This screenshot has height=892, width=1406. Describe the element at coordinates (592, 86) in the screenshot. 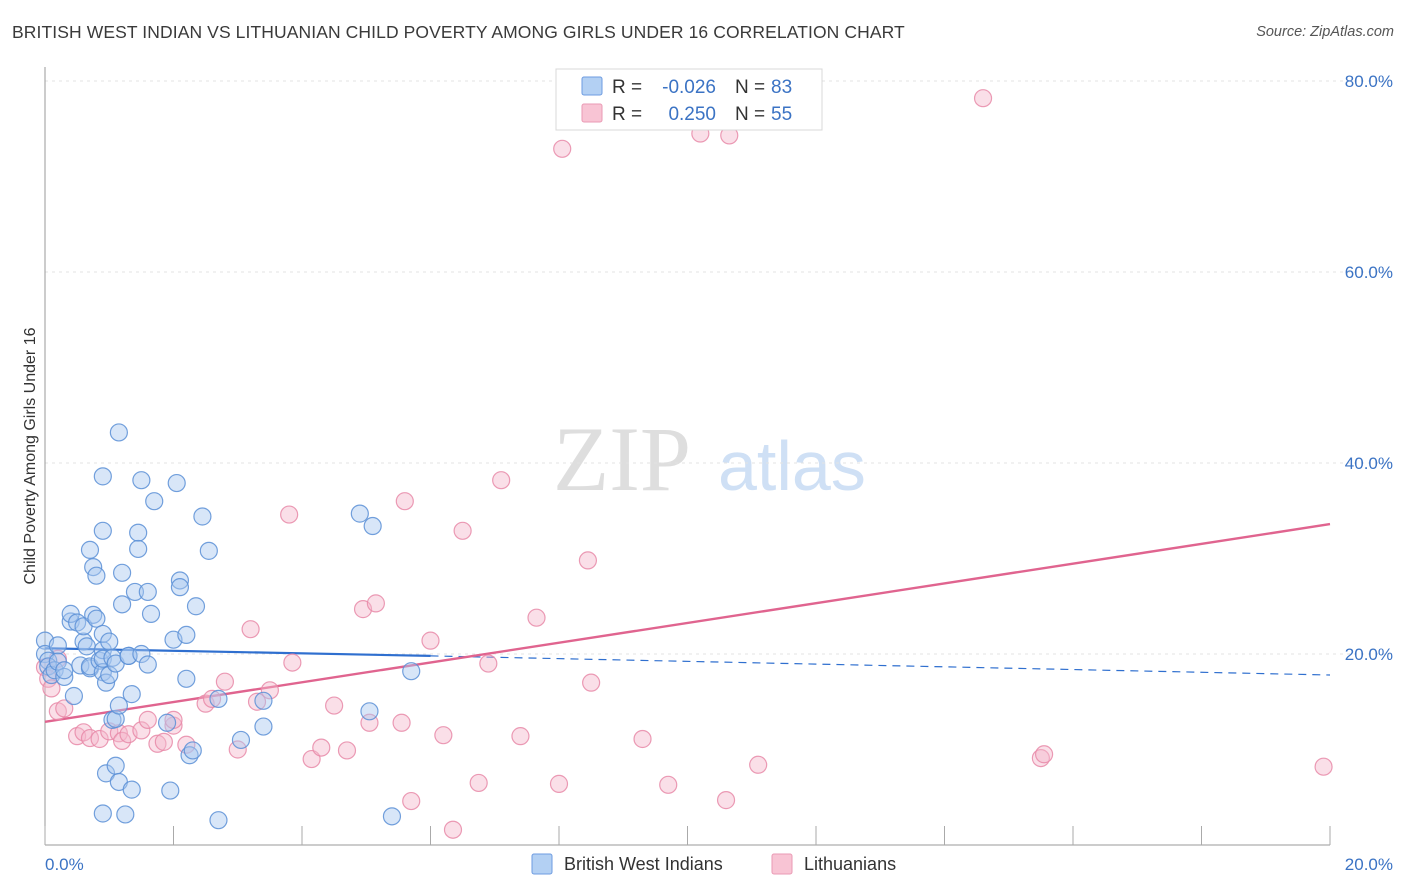

I see `legend-blue-swatch` at that location.